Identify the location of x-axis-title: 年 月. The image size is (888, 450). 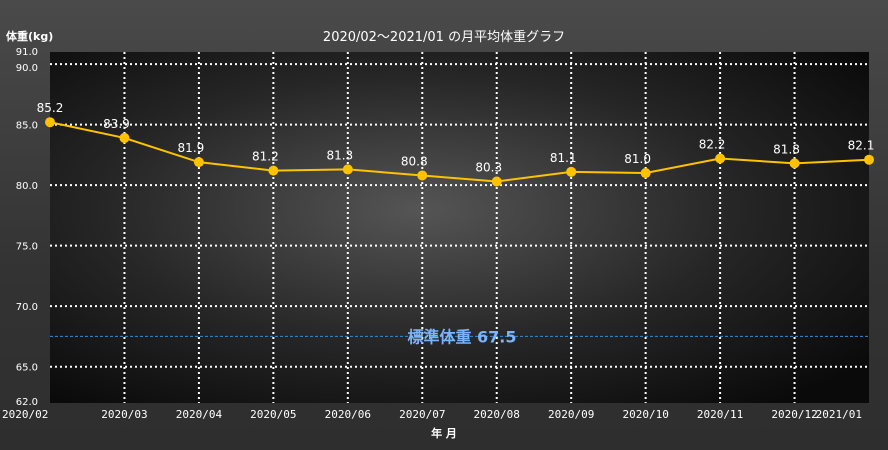
(444, 433).